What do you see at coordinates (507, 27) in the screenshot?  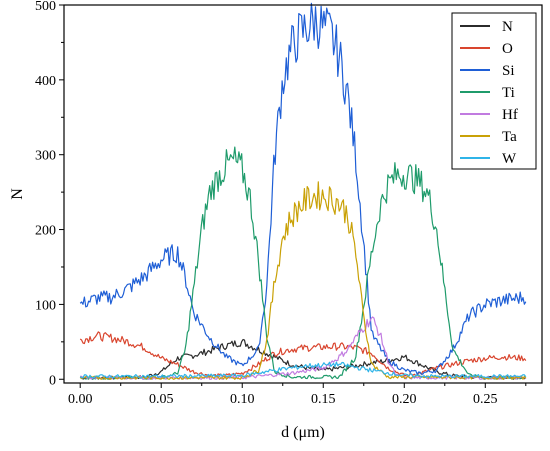 I see `legend-label-n: N` at bounding box center [507, 27].